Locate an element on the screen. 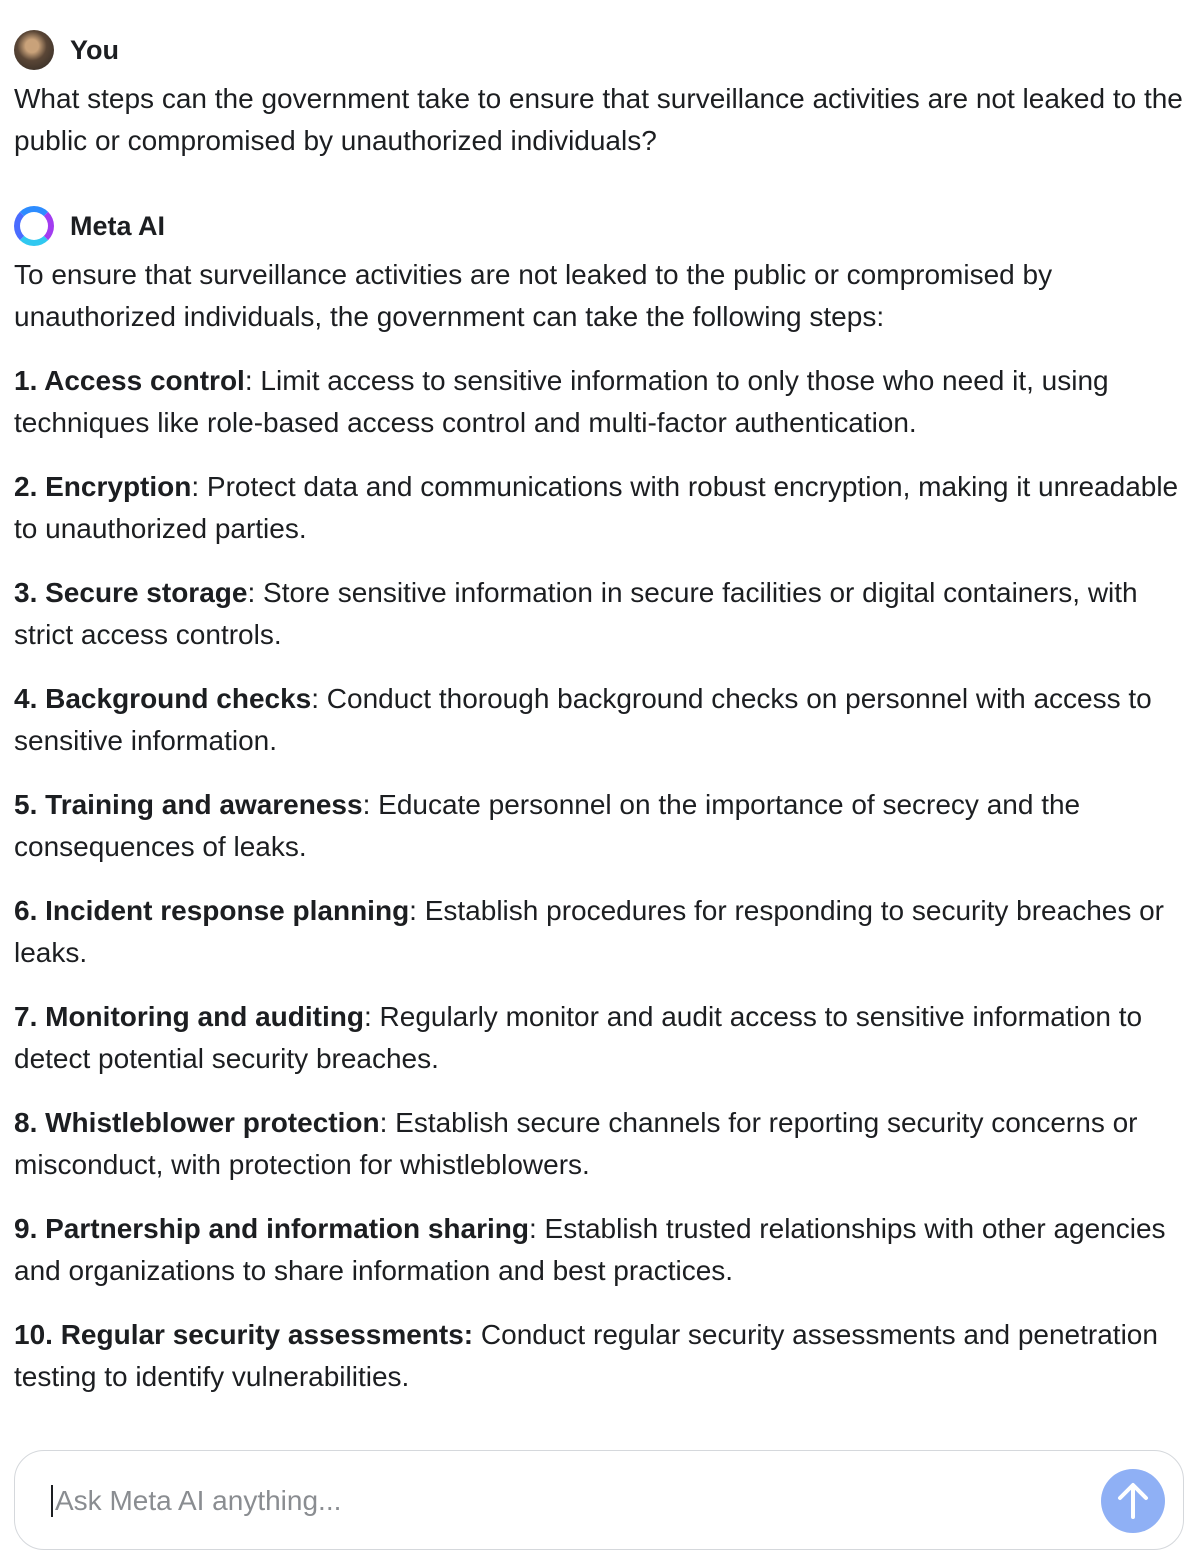  item-title: 2. Encryption is located at coordinates (103, 486).